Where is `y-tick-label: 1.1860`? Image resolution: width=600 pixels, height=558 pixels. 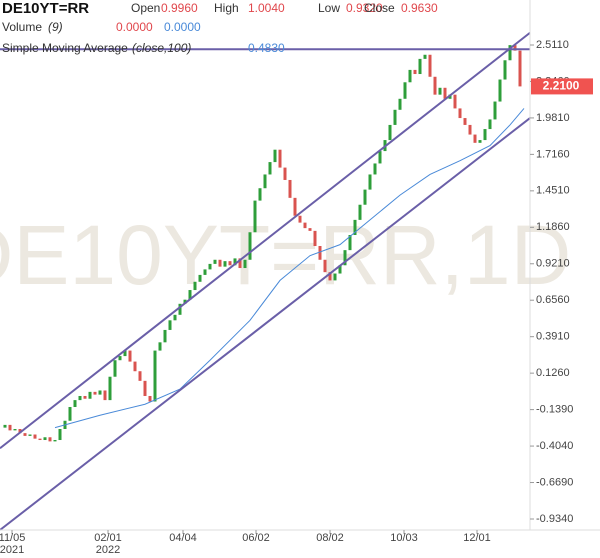 y-tick-label: 1.1860 is located at coordinates (553, 227).